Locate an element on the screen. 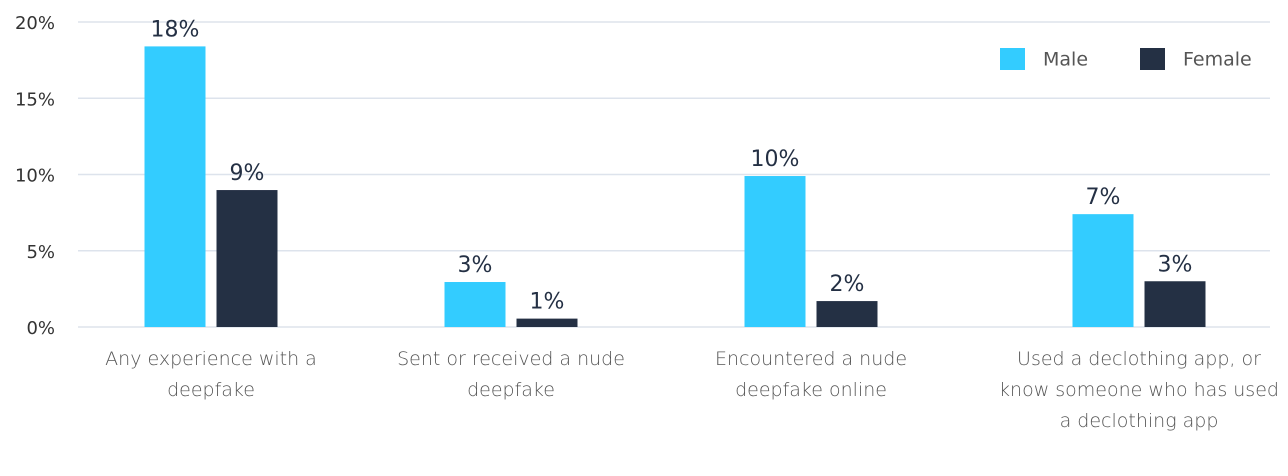  data-label: 2% is located at coordinates (847, 284).